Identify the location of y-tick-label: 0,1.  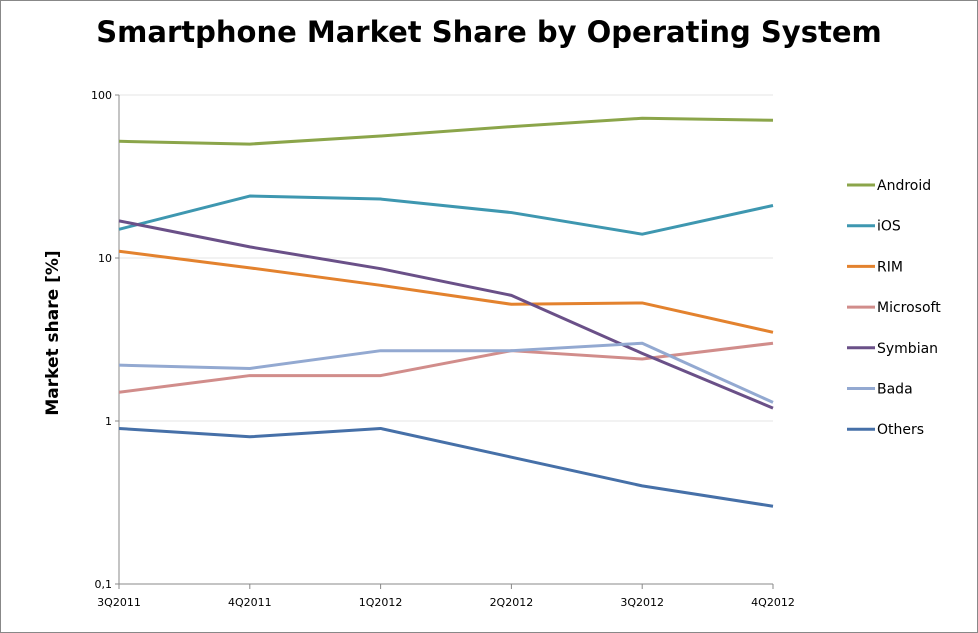
(104, 584).